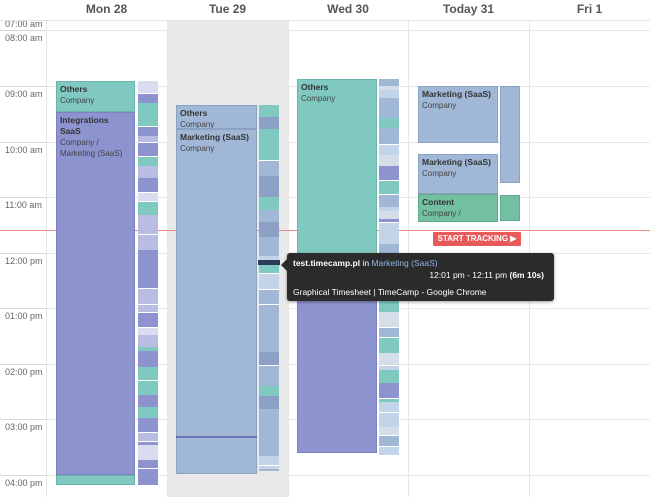  What do you see at coordinates (468, 9) in the screenshot?
I see `day-header-today: Today 31` at bounding box center [468, 9].